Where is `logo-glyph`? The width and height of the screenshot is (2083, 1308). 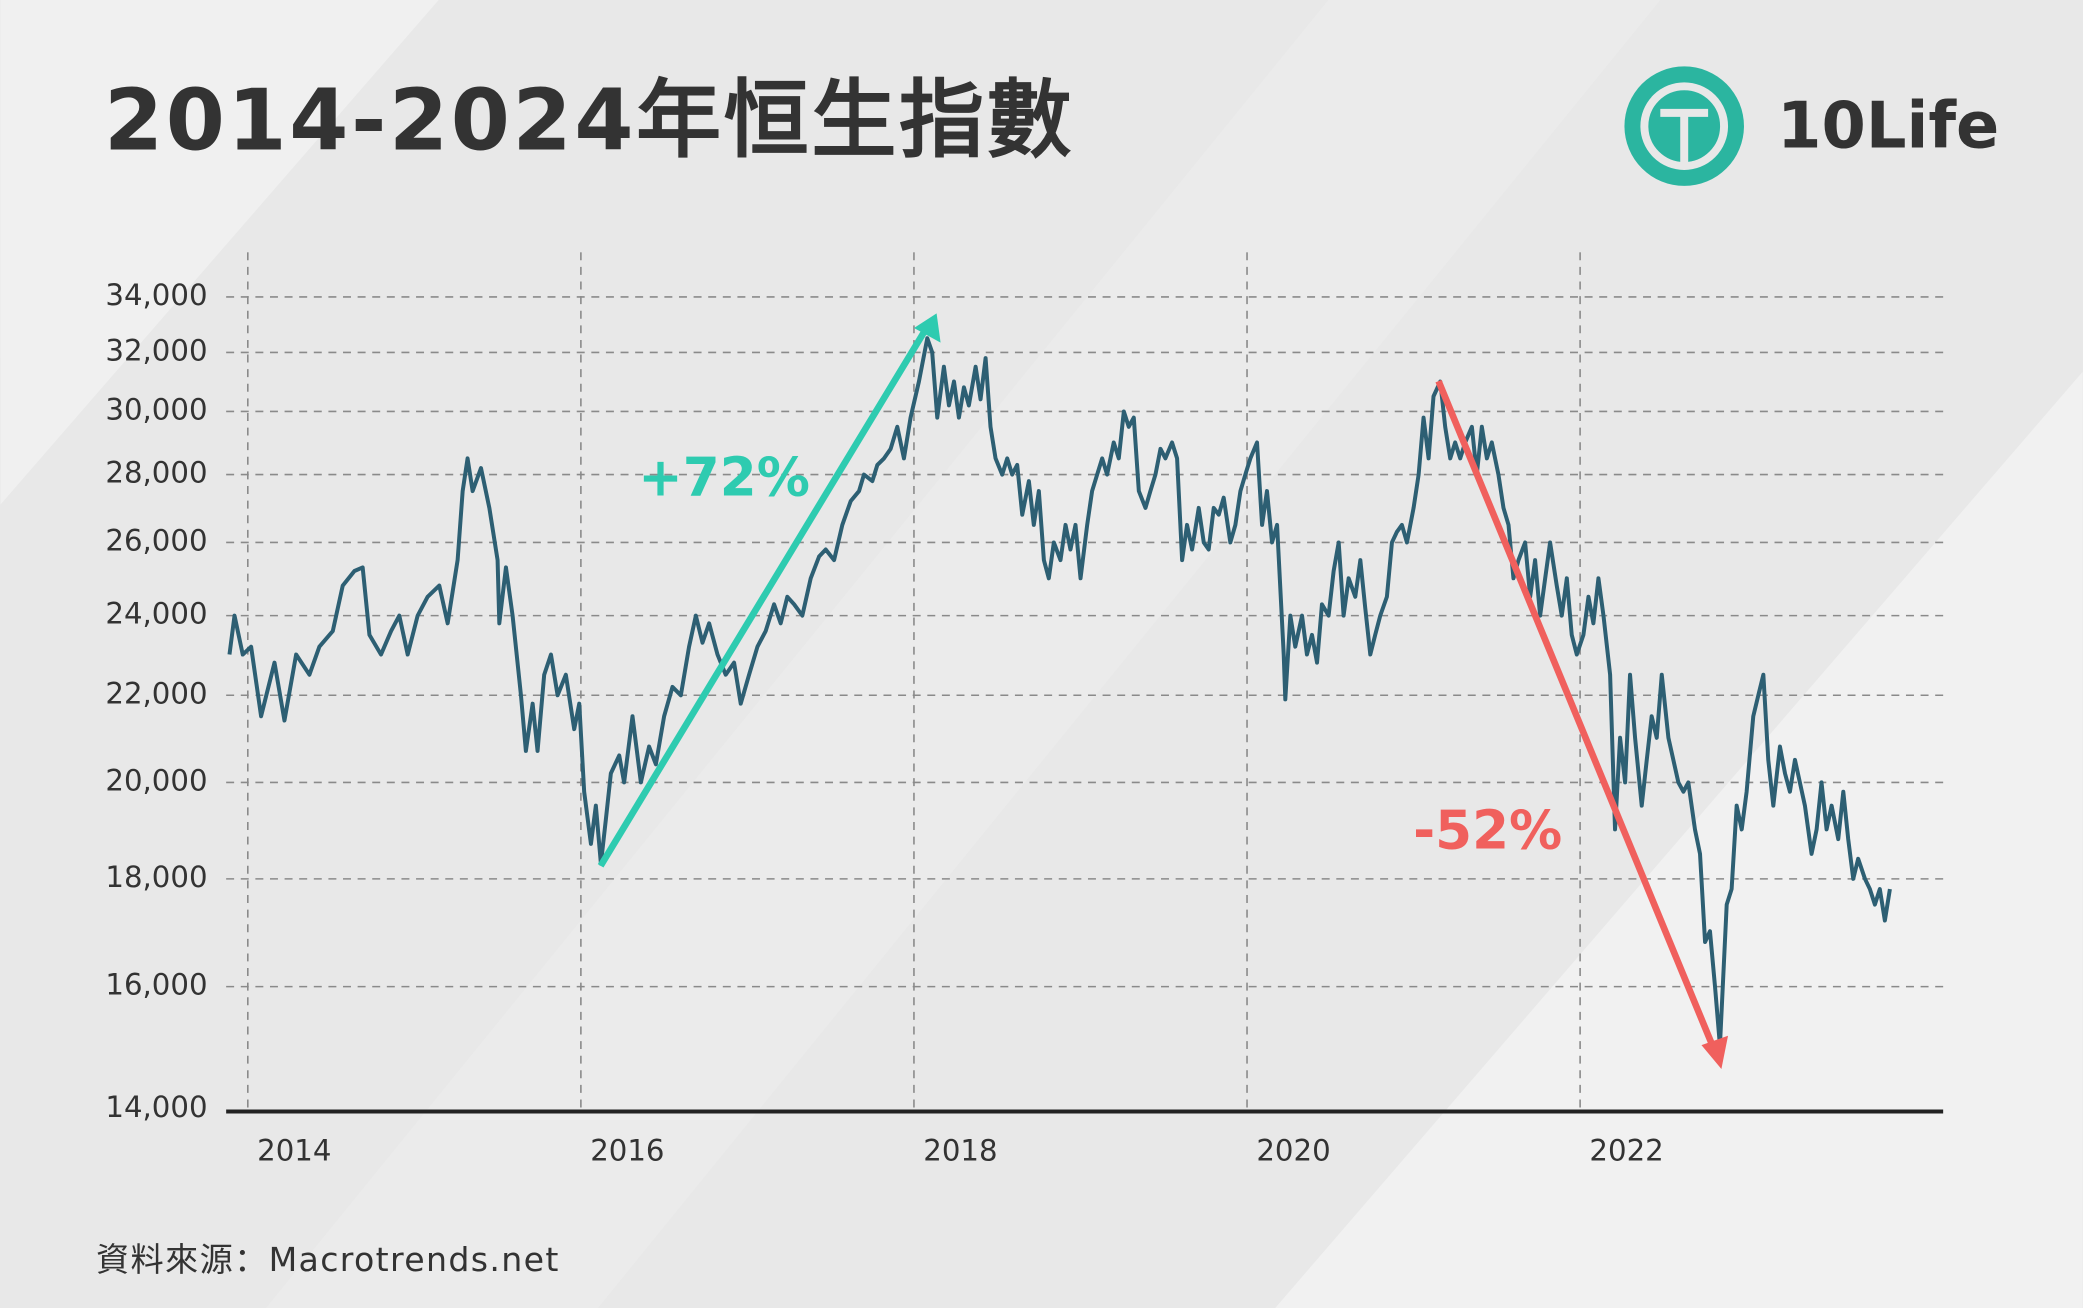 logo-glyph is located at coordinates (1684, 137).